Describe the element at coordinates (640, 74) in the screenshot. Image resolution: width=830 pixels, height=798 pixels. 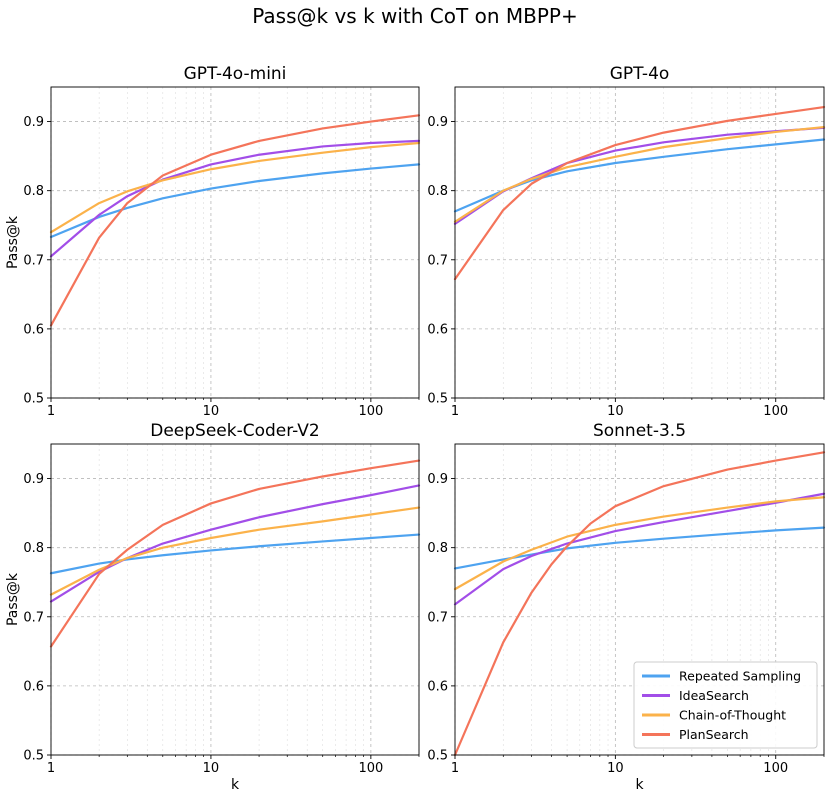
I see `subplot-title: GPT-4o` at that location.